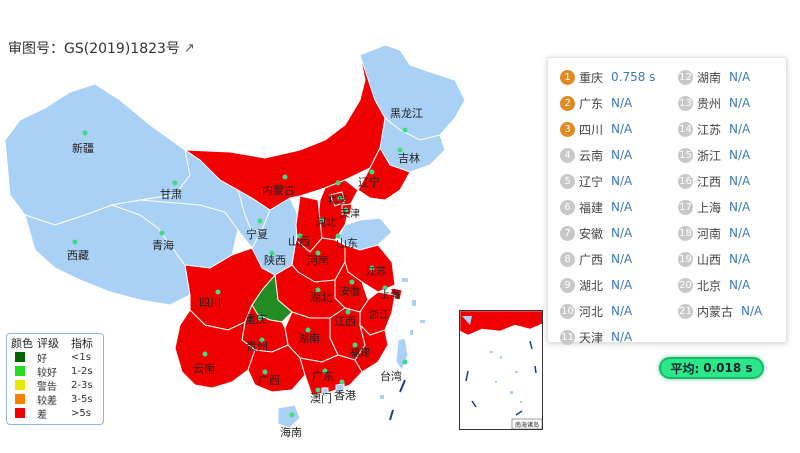 This screenshot has height=453, width=800. I want to click on result-province-name: 重庆, so click(591, 77).